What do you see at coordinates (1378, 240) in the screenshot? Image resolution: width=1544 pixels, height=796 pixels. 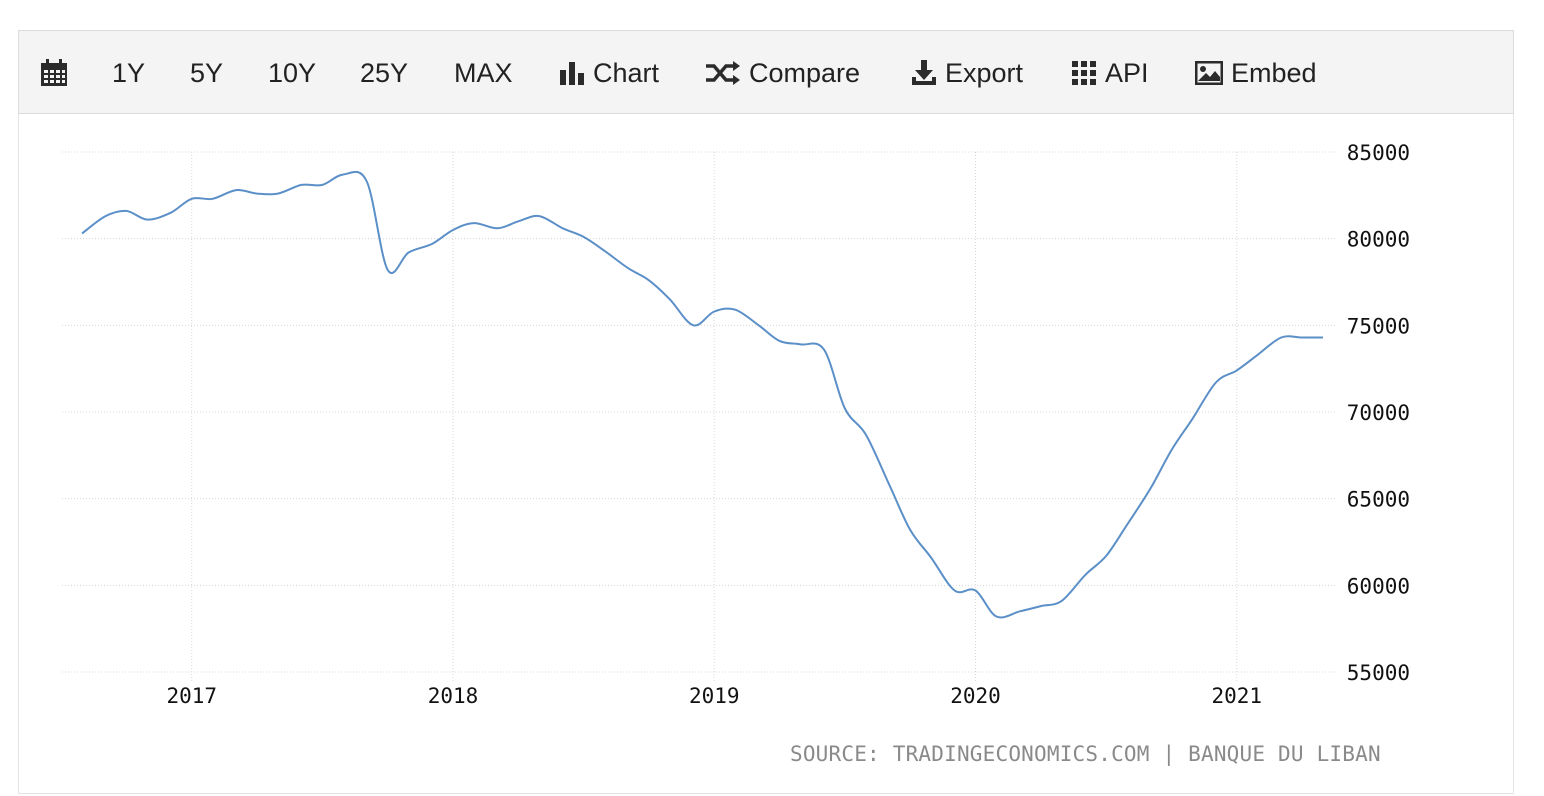 I see `y-tick-label: 80000` at bounding box center [1378, 240].